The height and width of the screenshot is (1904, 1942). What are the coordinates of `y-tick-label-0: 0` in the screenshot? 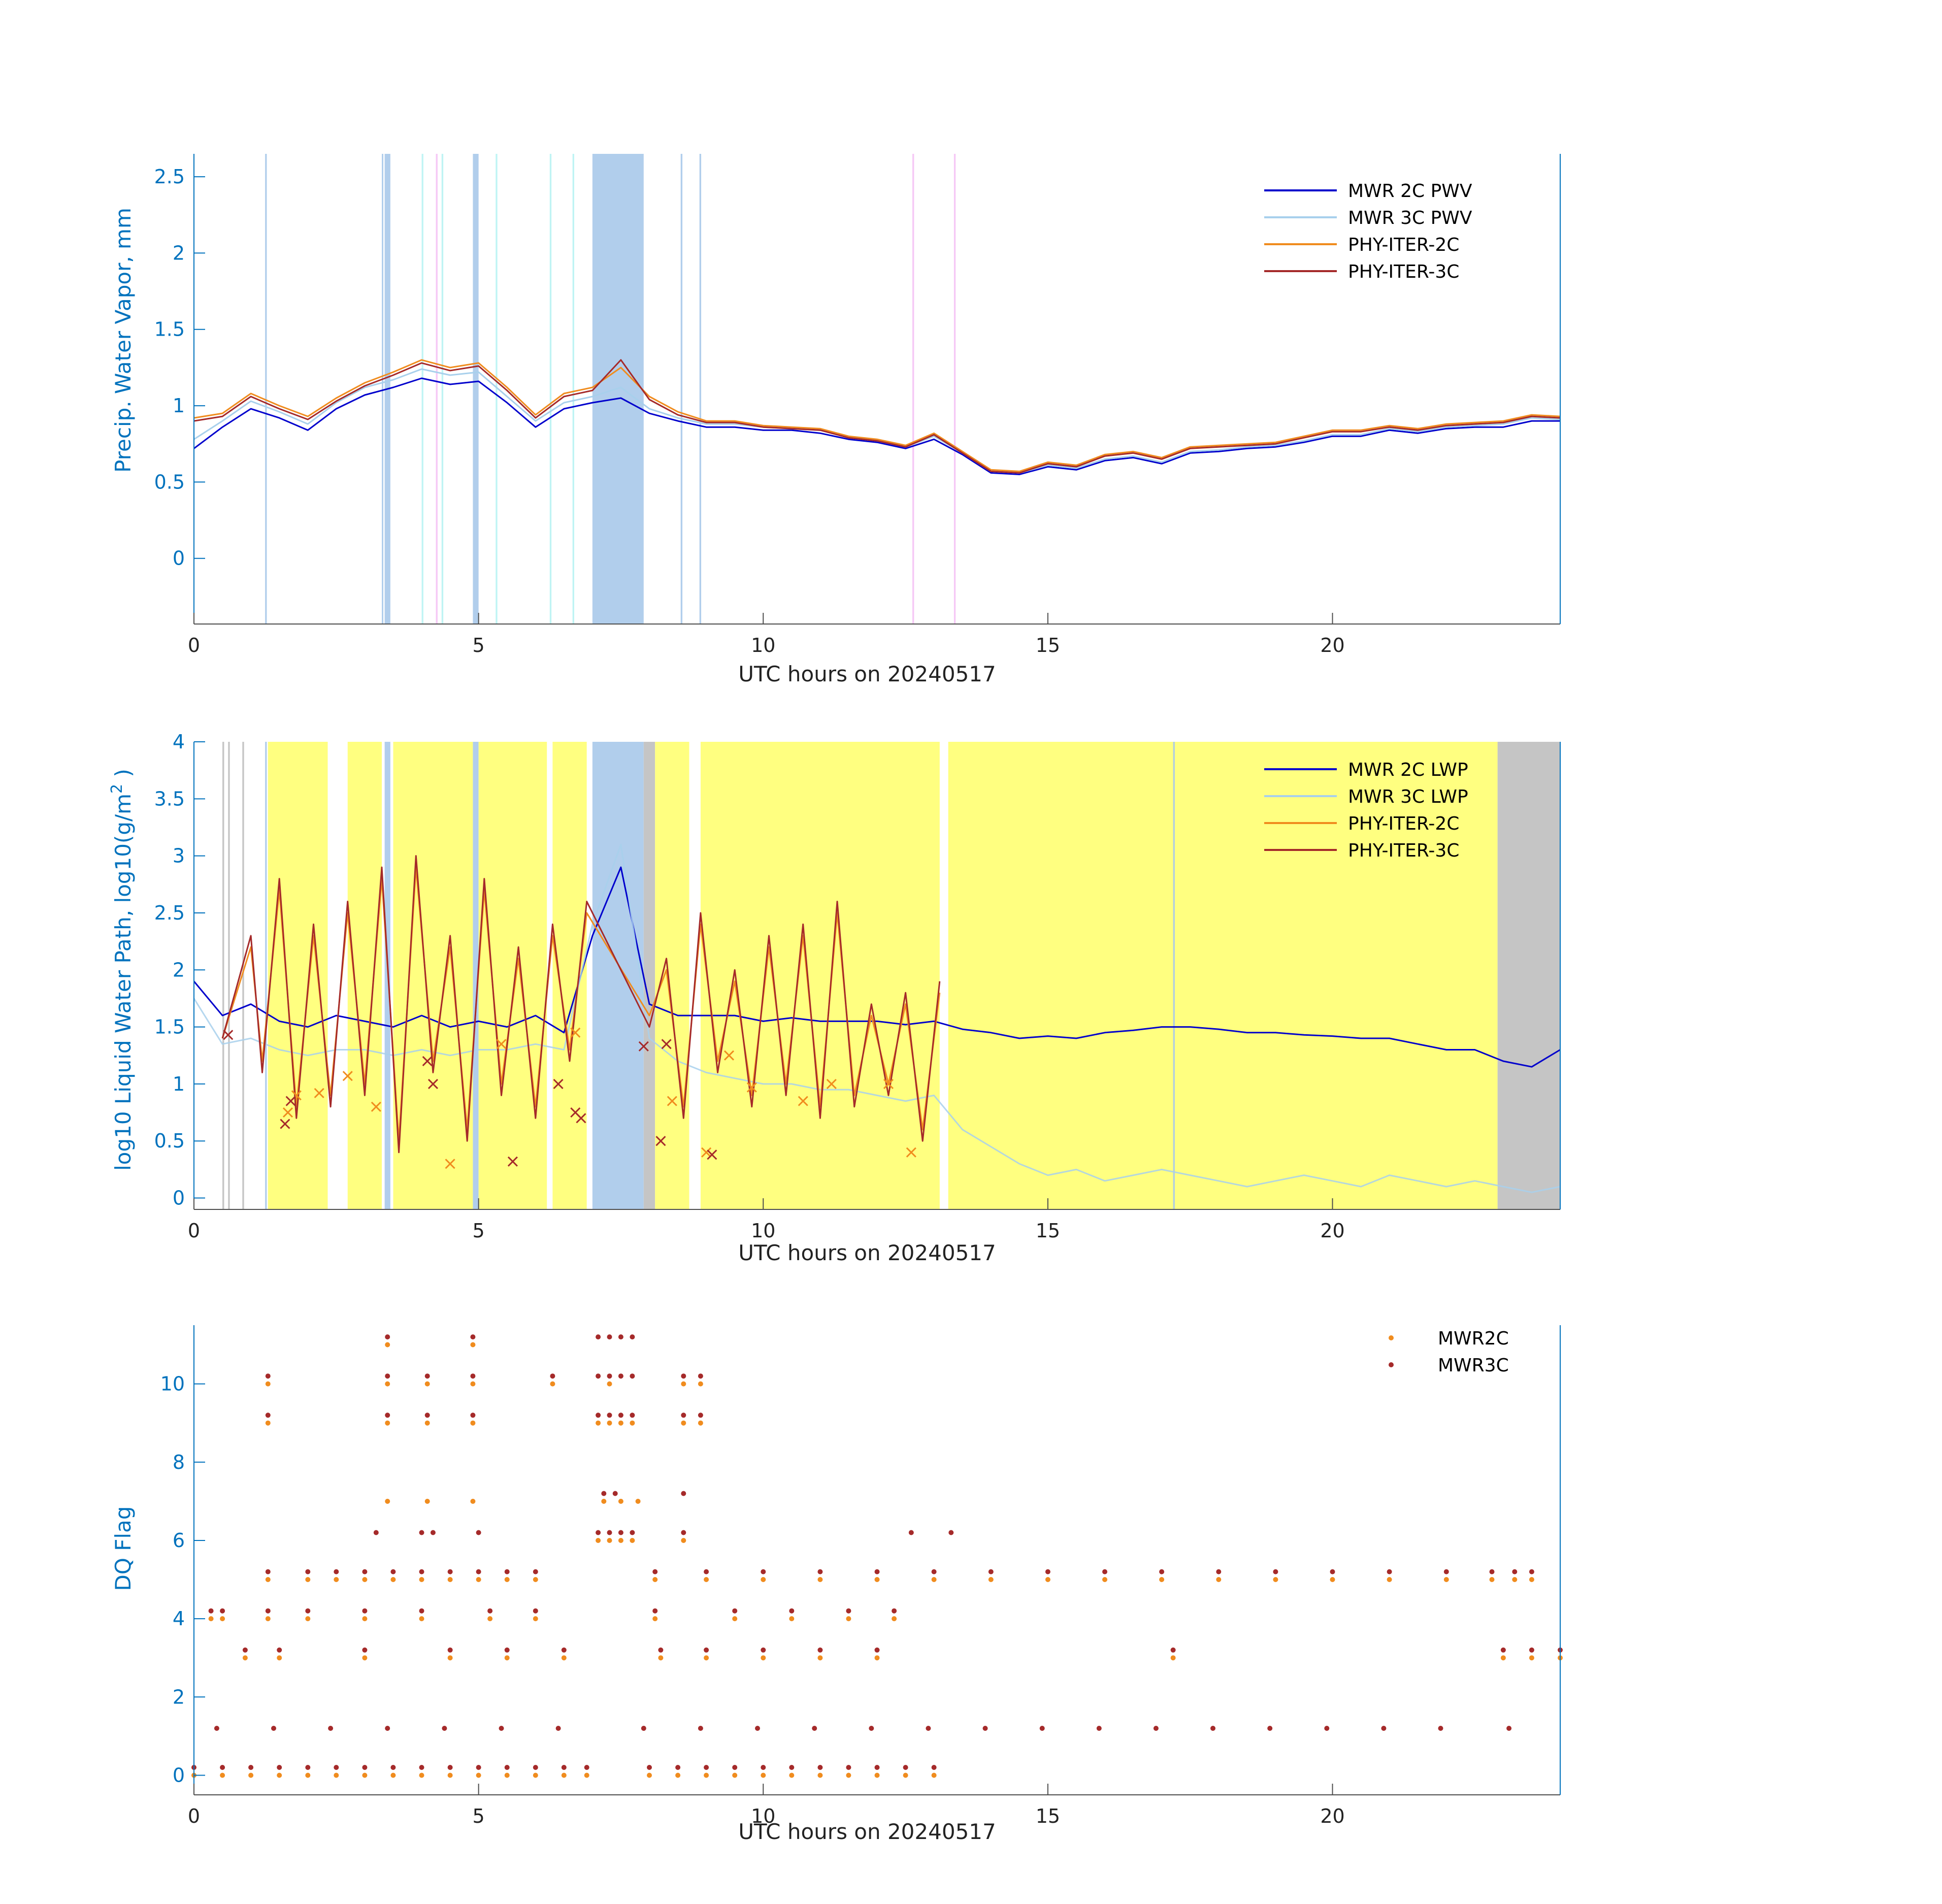 It's located at (179, 558).